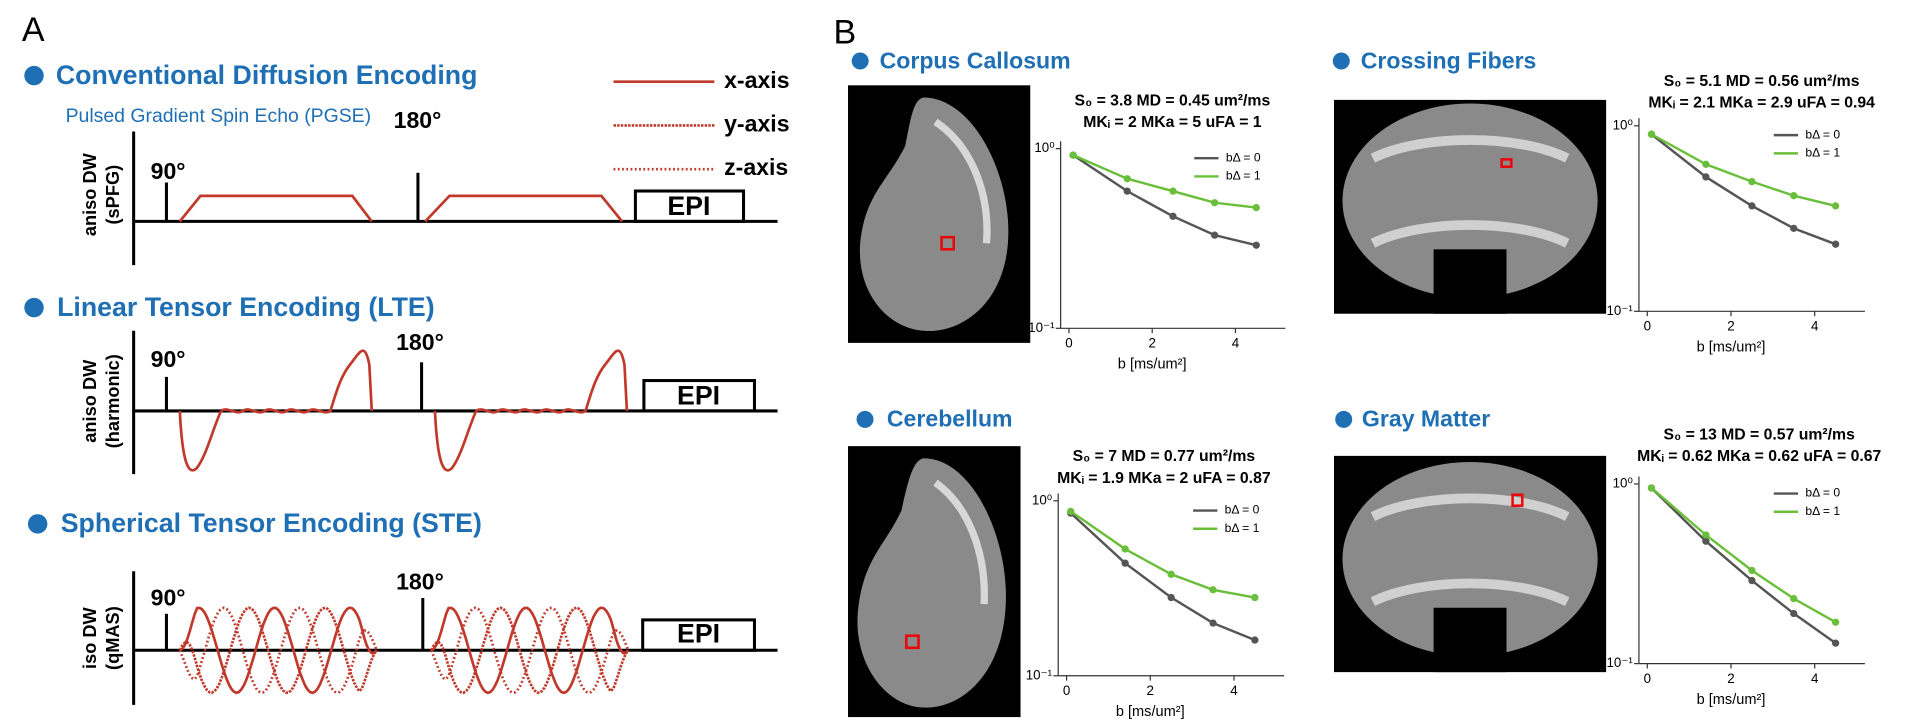  Describe the element at coordinates (1759, 456) in the screenshot. I see `annotation: MKᵢ = 0.62 MKa = 0.62 uFA = 0.67` at that location.